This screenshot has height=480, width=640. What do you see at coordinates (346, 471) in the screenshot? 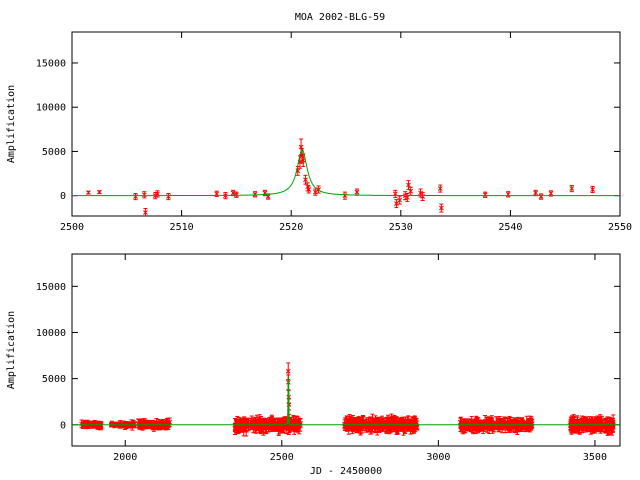
I see `x-axis-label: JD - 2450000` at bounding box center [346, 471].